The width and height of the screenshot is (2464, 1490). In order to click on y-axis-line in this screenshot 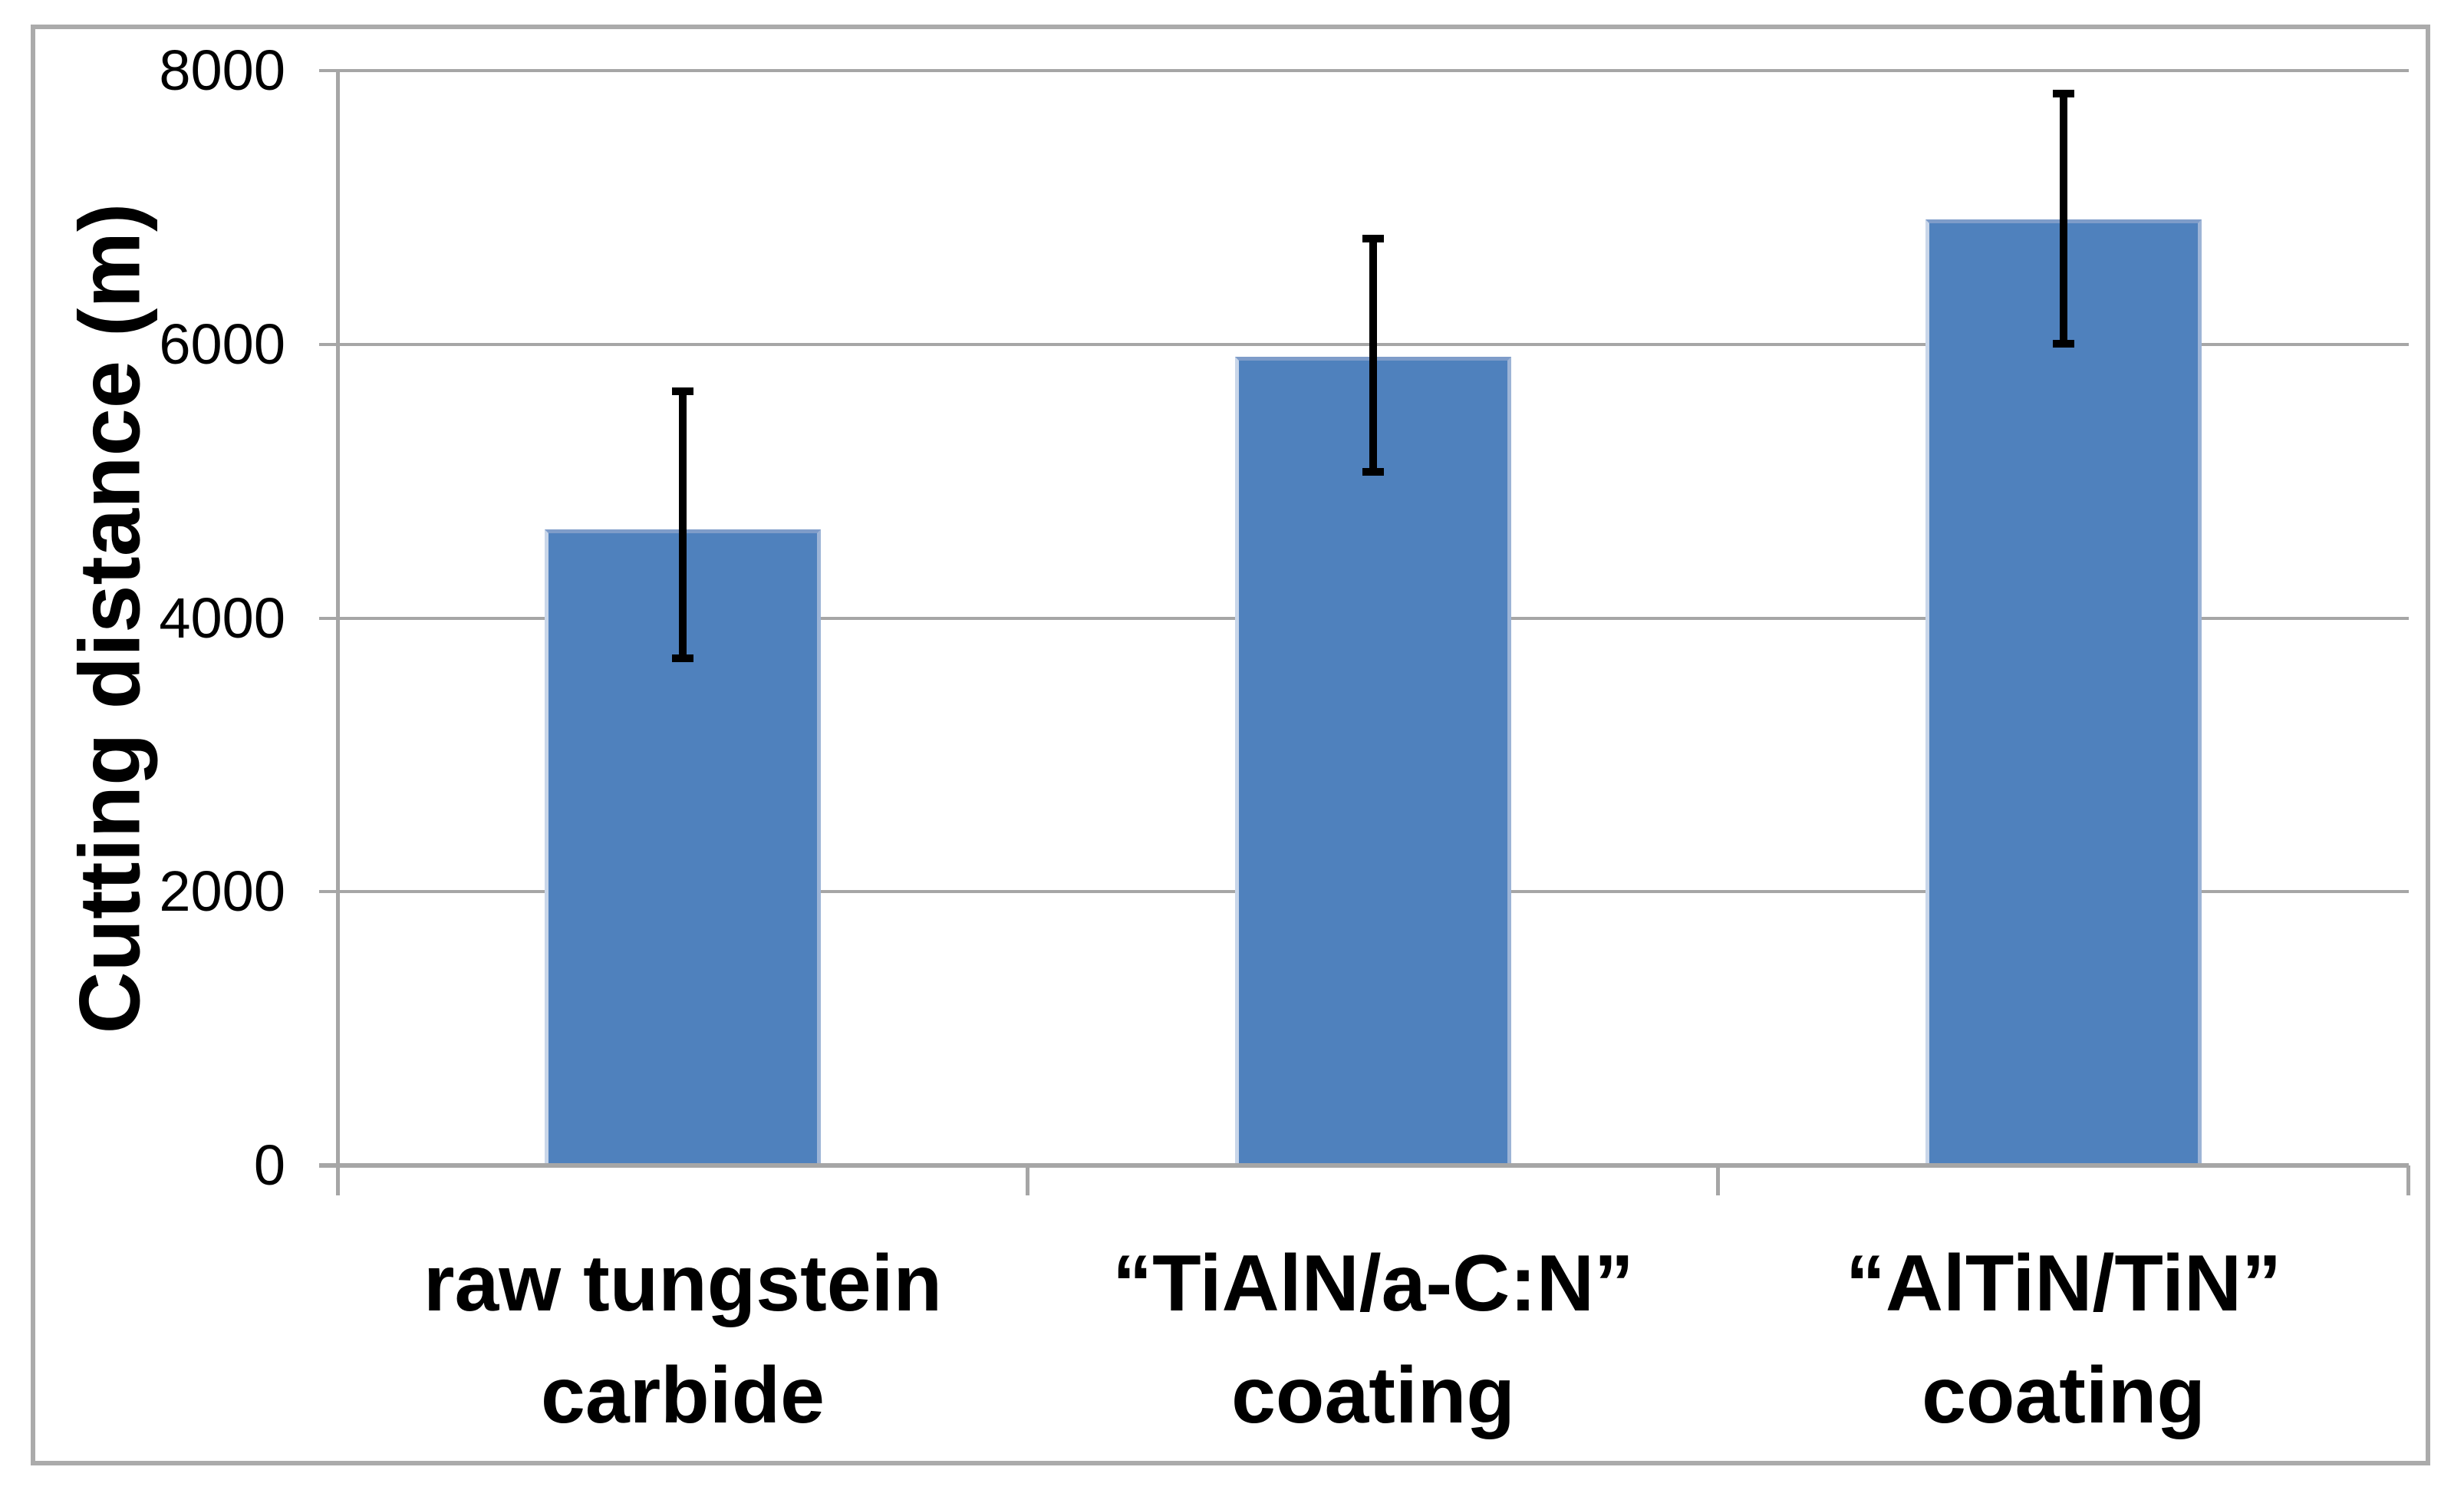, I will do `click(338, 633)`.